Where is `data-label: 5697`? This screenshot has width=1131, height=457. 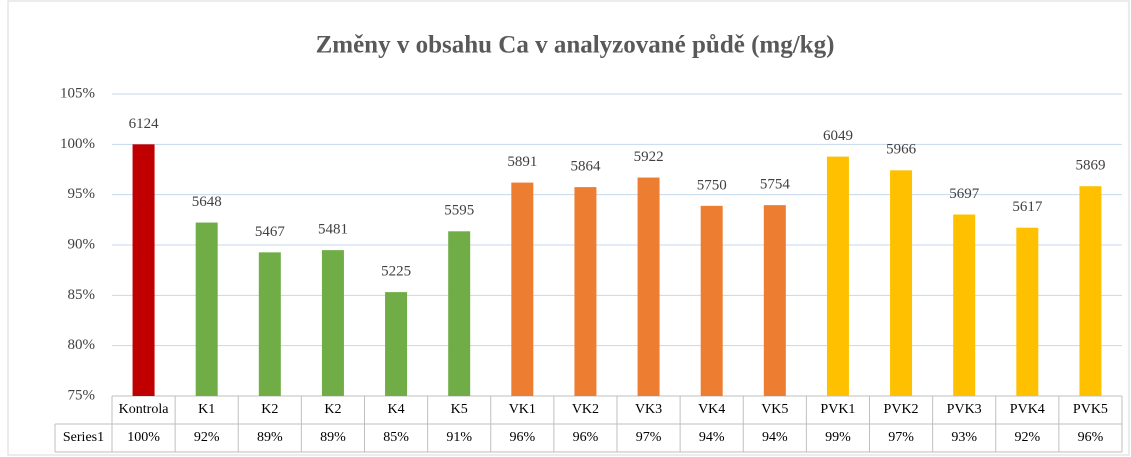
data-label: 5697 is located at coordinates (964, 194).